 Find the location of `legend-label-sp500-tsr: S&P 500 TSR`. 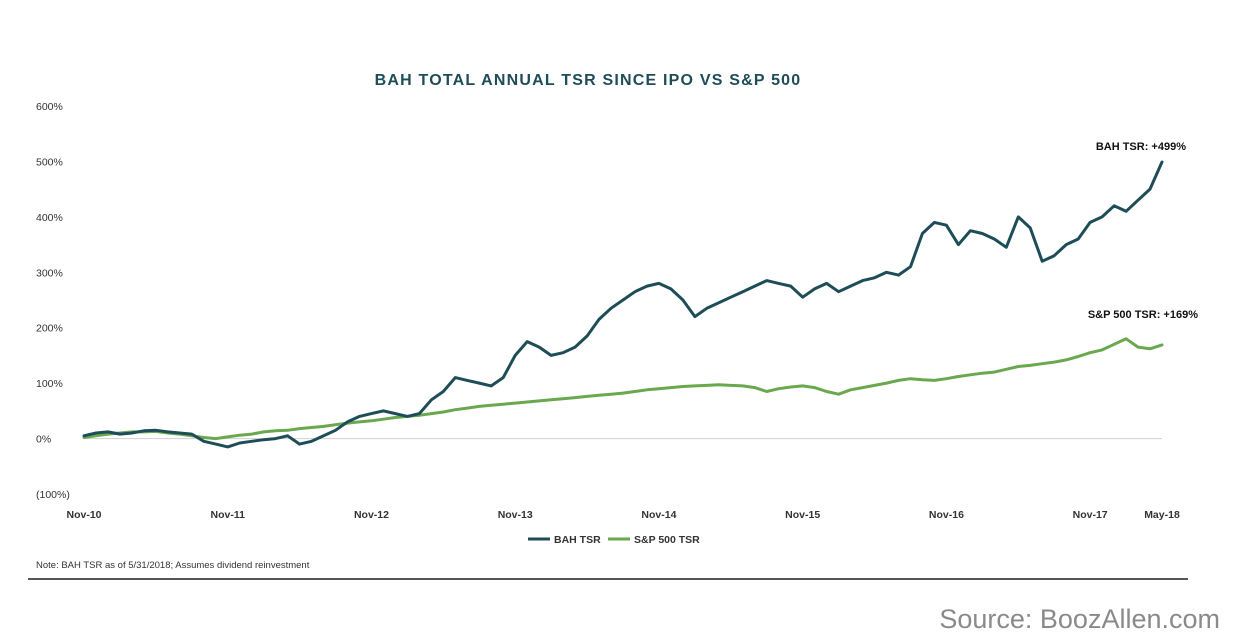

legend-label-sp500-tsr: S&P 500 TSR is located at coordinates (667, 540).